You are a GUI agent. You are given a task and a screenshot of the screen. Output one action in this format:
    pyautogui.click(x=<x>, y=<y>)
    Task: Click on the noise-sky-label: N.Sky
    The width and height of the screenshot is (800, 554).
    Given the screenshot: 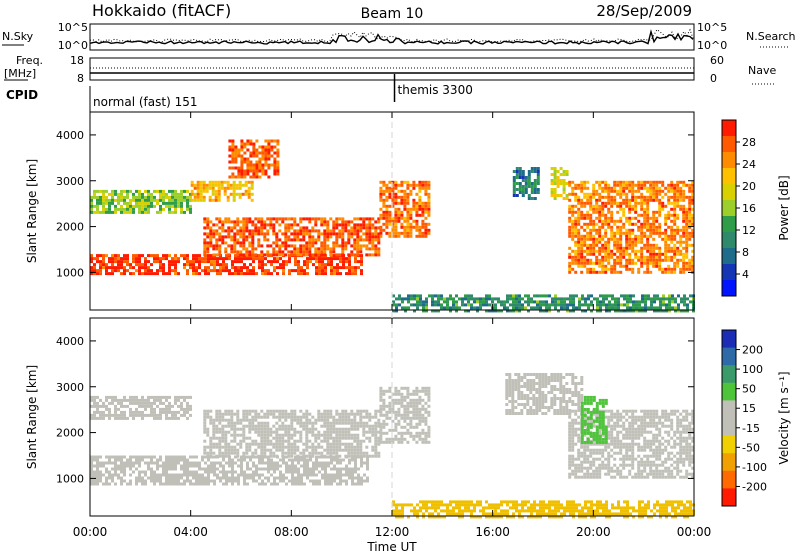 What is the action you would take?
    pyautogui.click(x=18, y=36)
    